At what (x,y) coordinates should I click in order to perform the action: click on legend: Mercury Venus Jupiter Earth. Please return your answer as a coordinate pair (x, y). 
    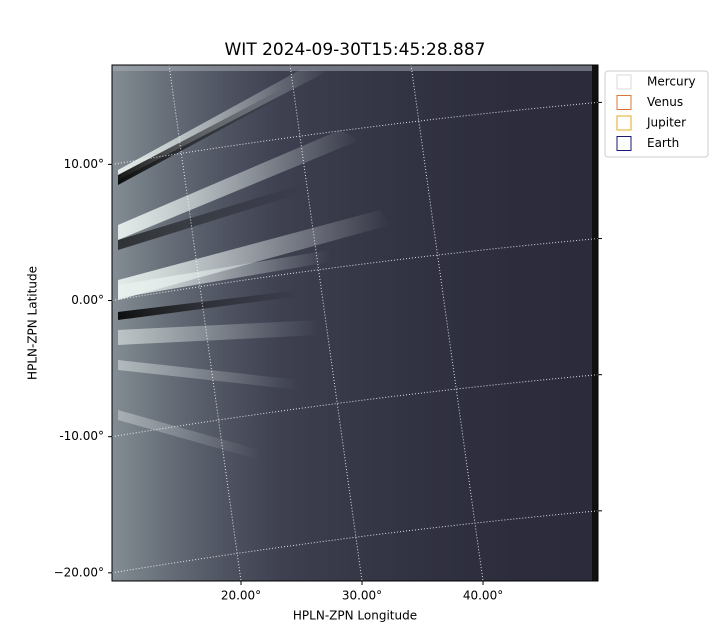
    Looking at the image, I should click on (656, 114).